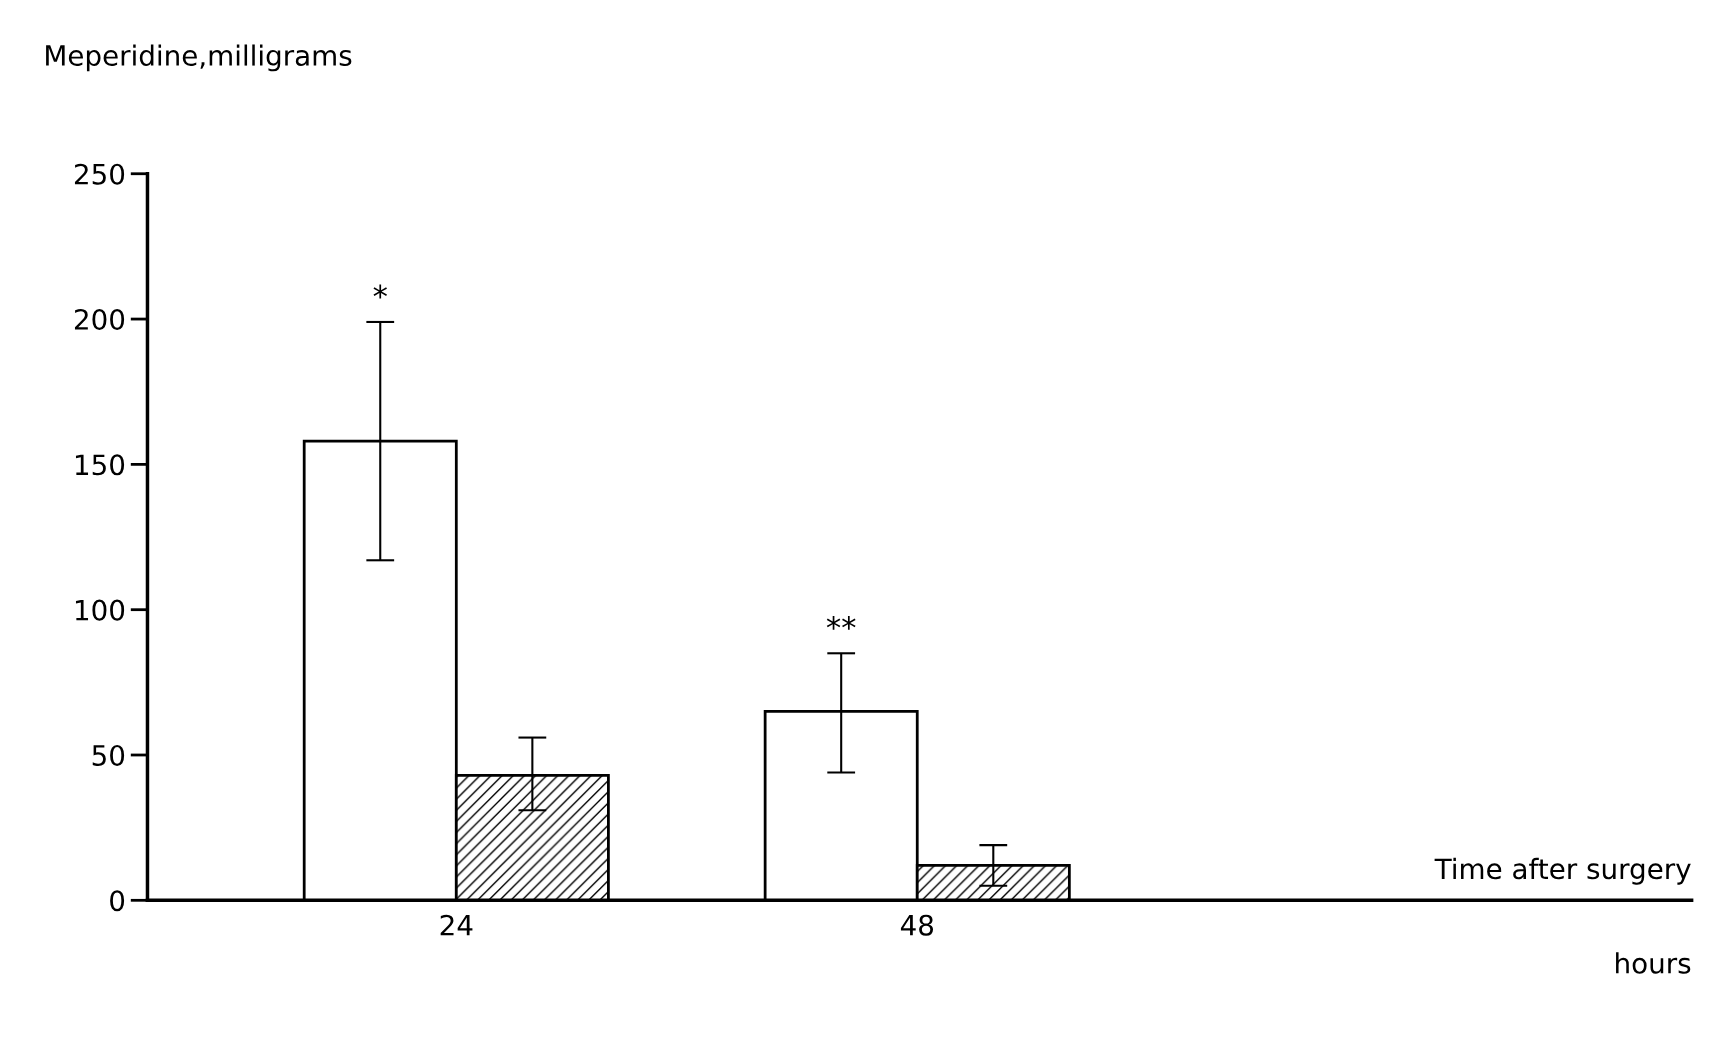  What do you see at coordinates (108, 755) in the screenshot?
I see `y-tick-label: 50` at bounding box center [108, 755].